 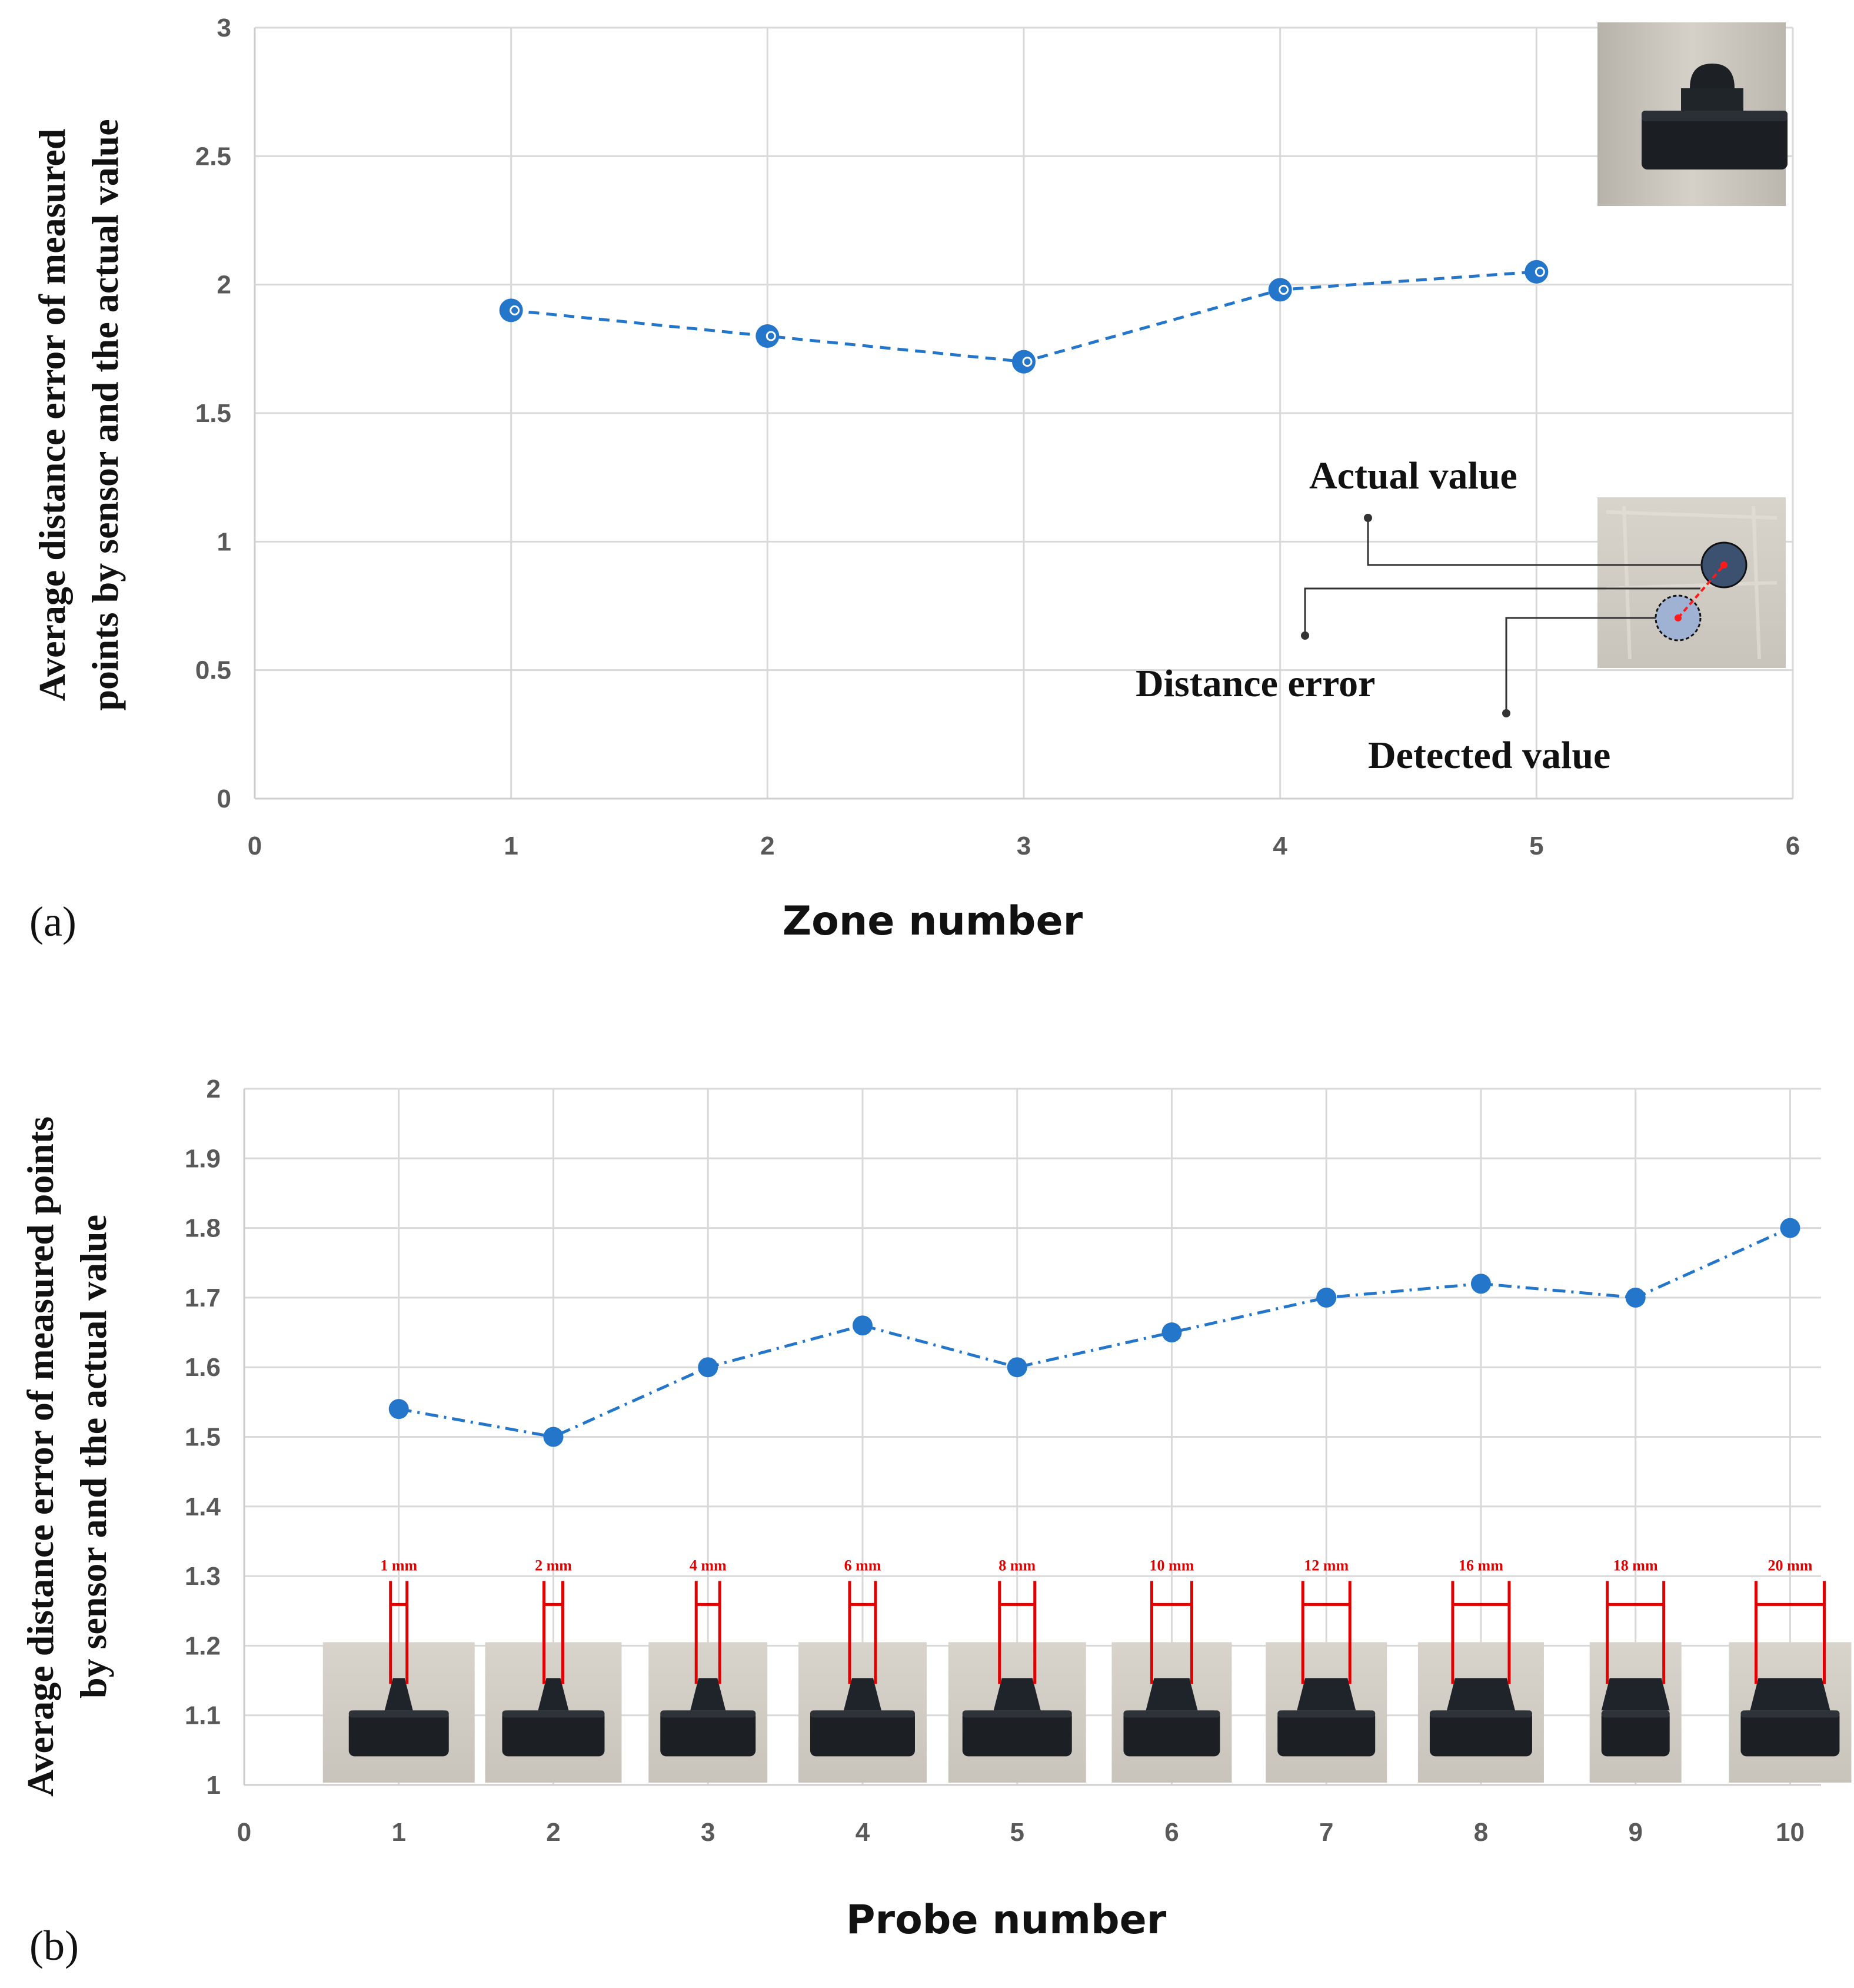 What do you see at coordinates (708, 1832) in the screenshot?
I see `b-x-tick-label: 3` at bounding box center [708, 1832].